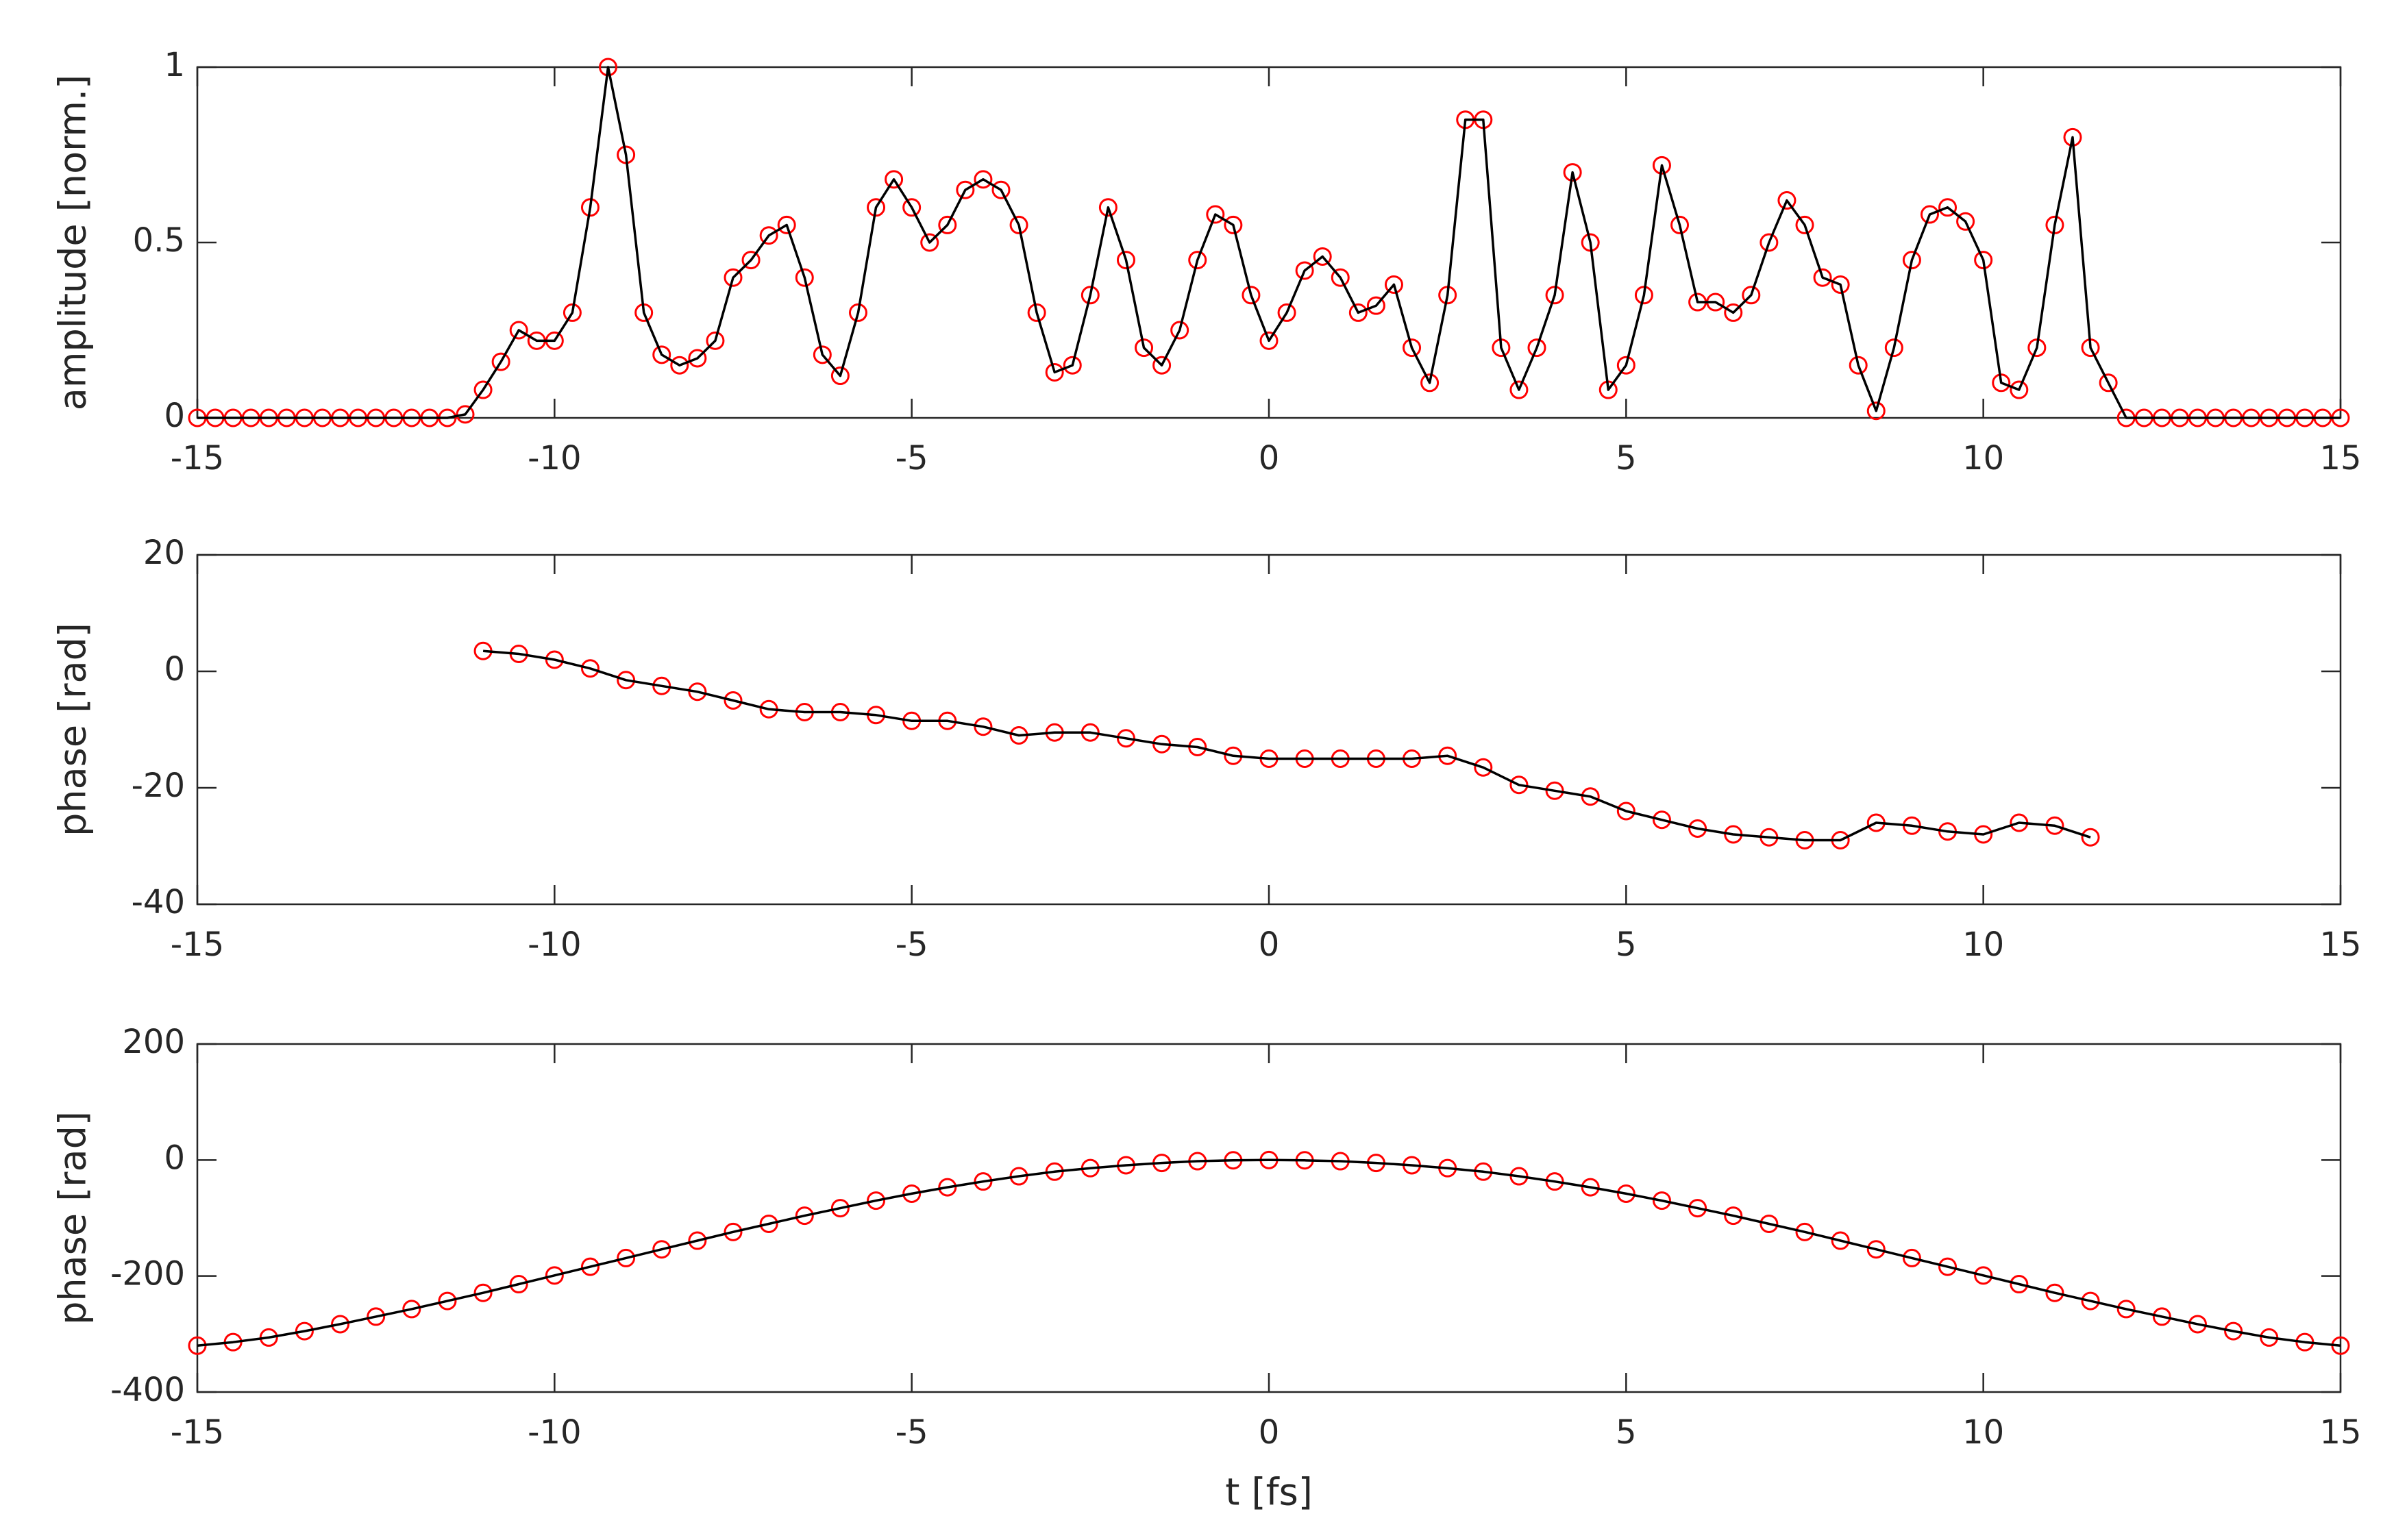 The image size is (2383, 1540). What do you see at coordinates (159, 240) in the screenshot?
I see `y-tick-label: 0.5` at bounding box center [159, 240].